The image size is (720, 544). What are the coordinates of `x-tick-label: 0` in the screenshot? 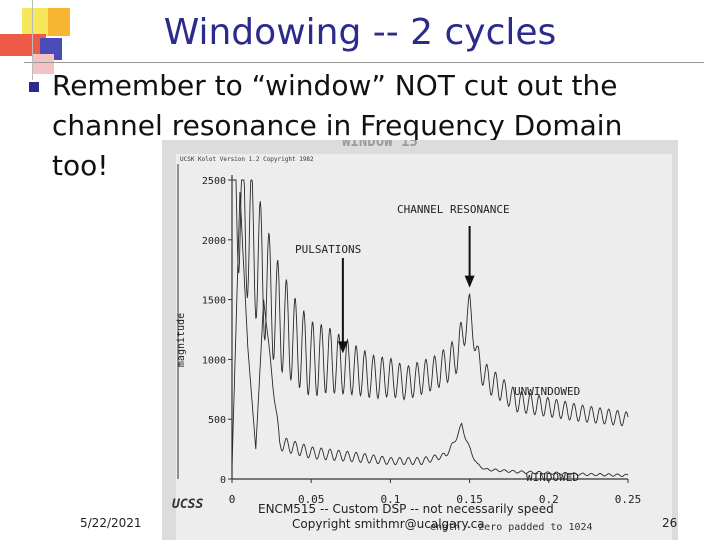 It's located at (232, 499).